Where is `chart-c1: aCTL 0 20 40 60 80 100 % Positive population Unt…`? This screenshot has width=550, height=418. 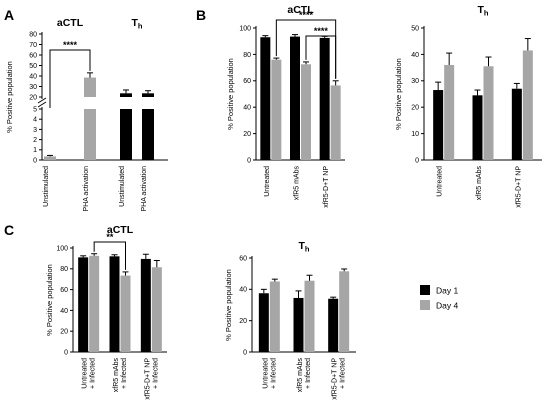 chart-c1: aCTL 0 20 40 60 80 100 % Positive population Unt… is located at coordinates (106, 312).